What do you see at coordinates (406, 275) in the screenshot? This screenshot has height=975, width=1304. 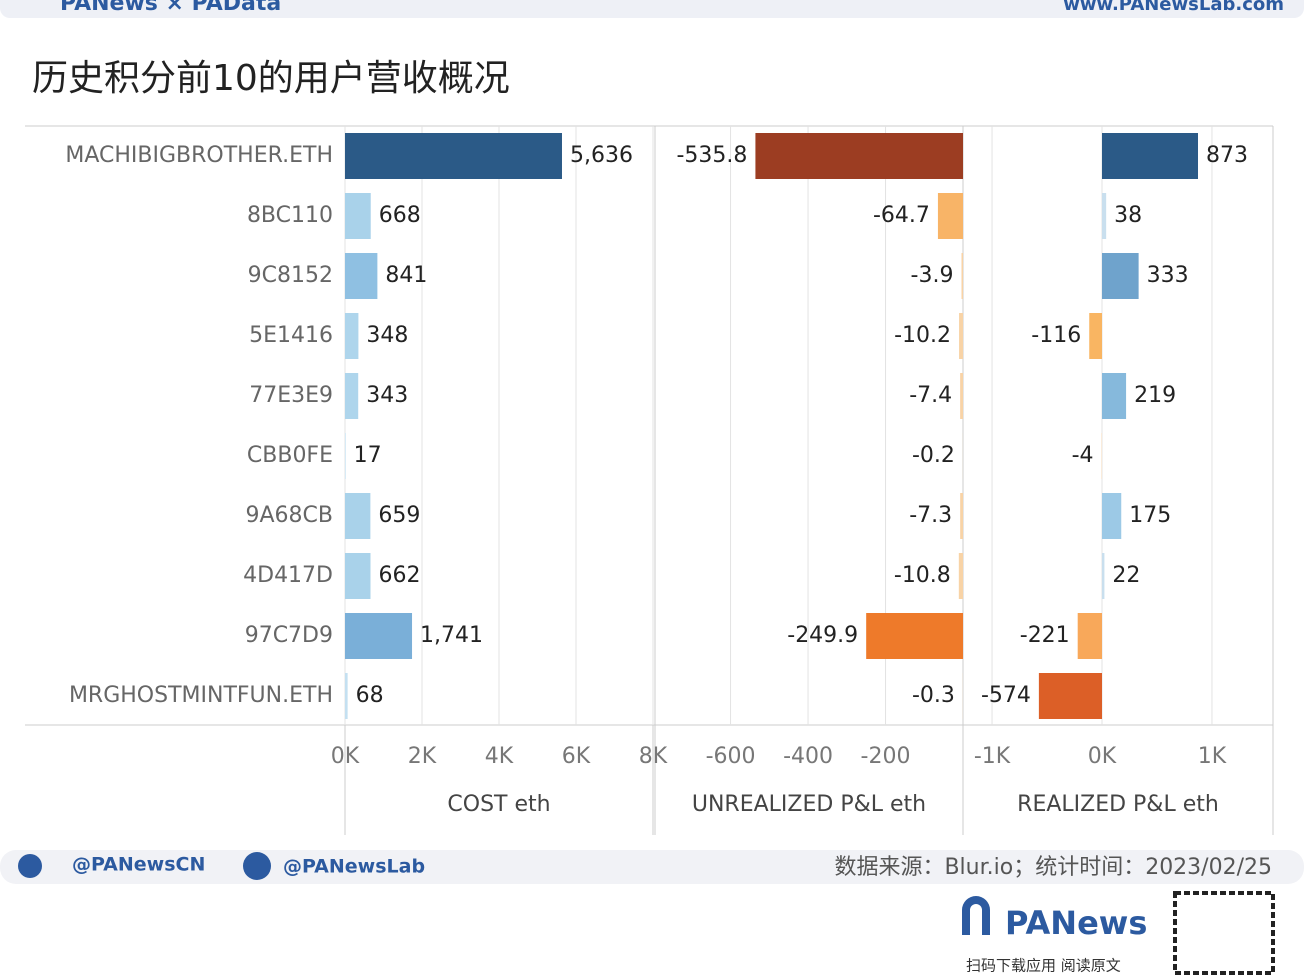 I see `value-label: 841` at bounding box center [406, 275].